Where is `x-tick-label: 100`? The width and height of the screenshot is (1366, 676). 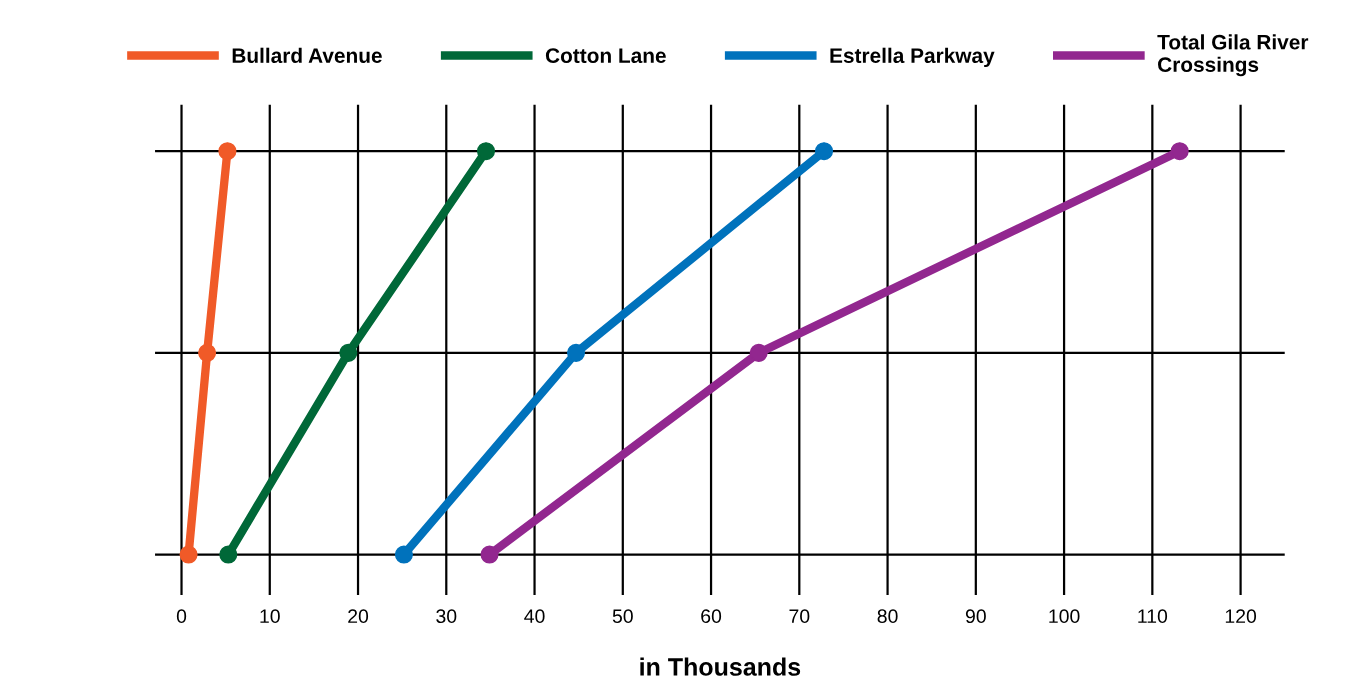
x-tick-label: 100 is located at coordinates (1064, 616).